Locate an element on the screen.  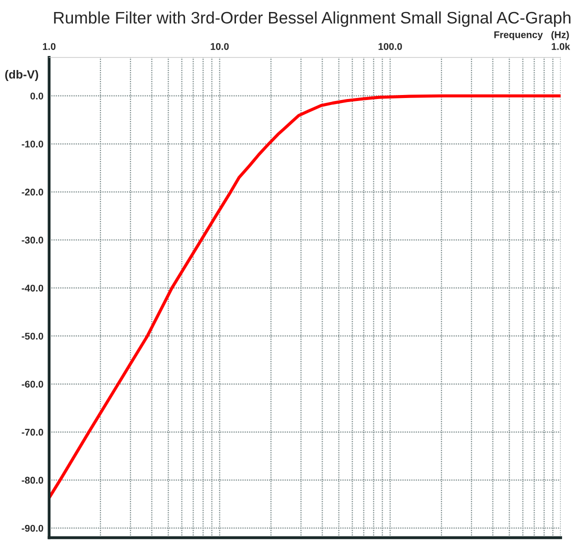
y-tick-label: -30.0 is located at coordinates (33, 240).